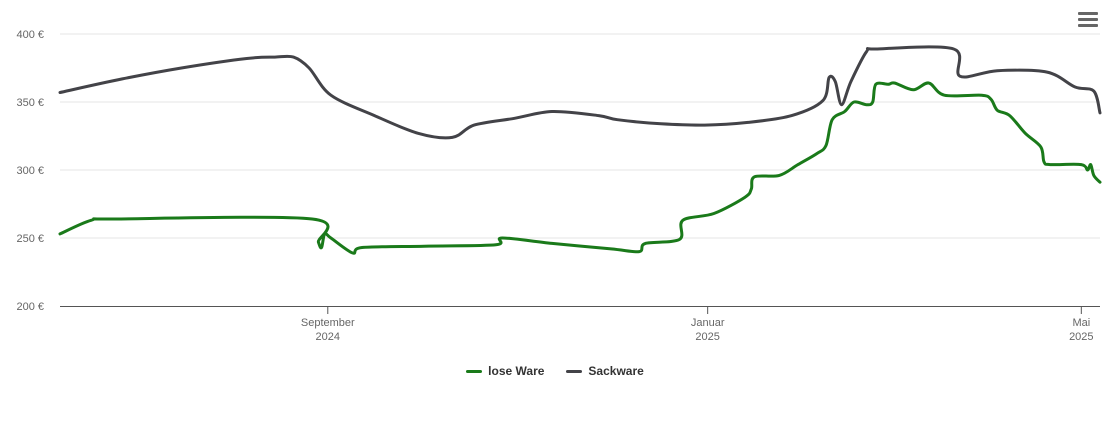 The image size is (1110, 423). Describe the element at coordinates (30, 103) in the screenshot. I see `y-tick-label: 350 €` at that location.